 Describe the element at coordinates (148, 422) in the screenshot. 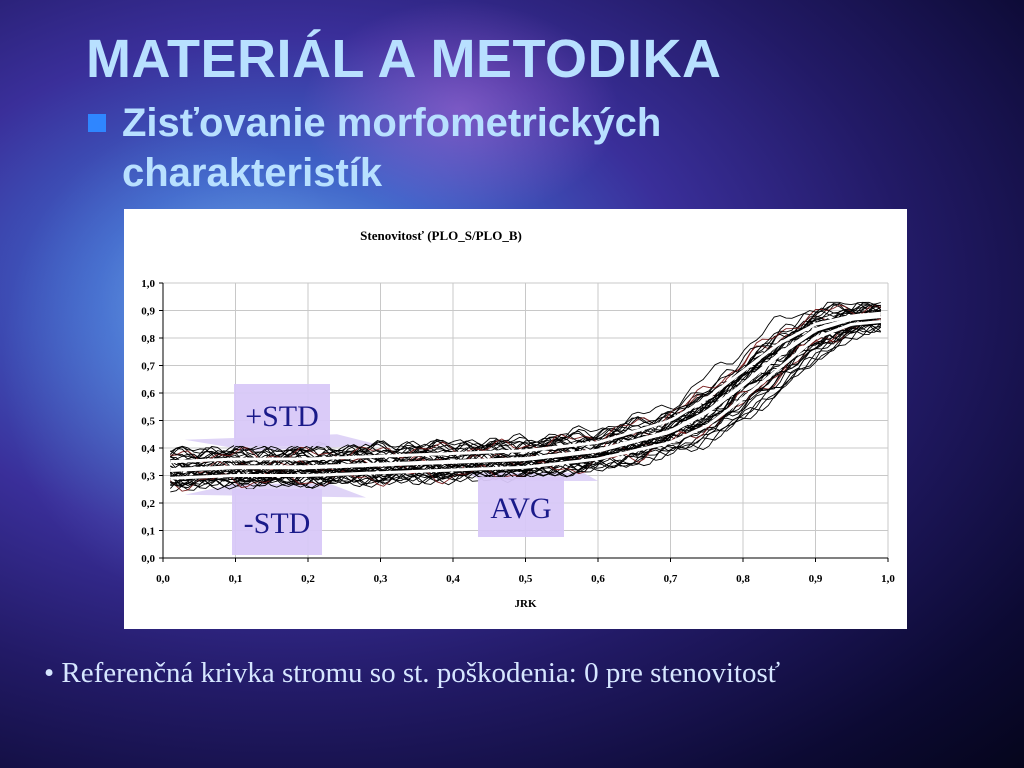

I see `y-tick-label: 0,5` at that location.